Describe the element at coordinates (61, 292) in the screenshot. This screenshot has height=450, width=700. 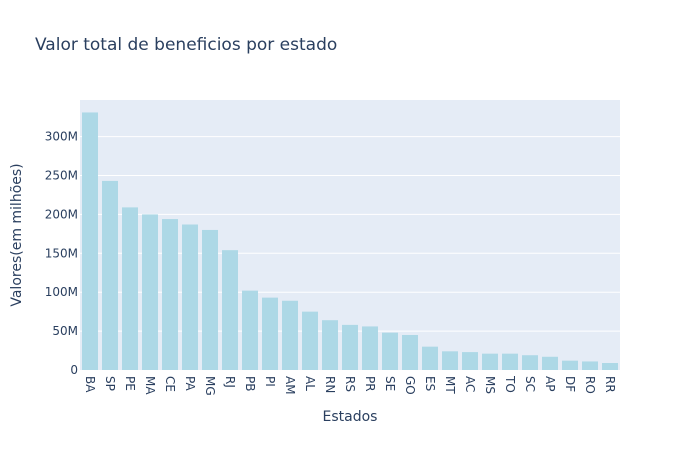
I see `y-tick-label: 100M` at that location.